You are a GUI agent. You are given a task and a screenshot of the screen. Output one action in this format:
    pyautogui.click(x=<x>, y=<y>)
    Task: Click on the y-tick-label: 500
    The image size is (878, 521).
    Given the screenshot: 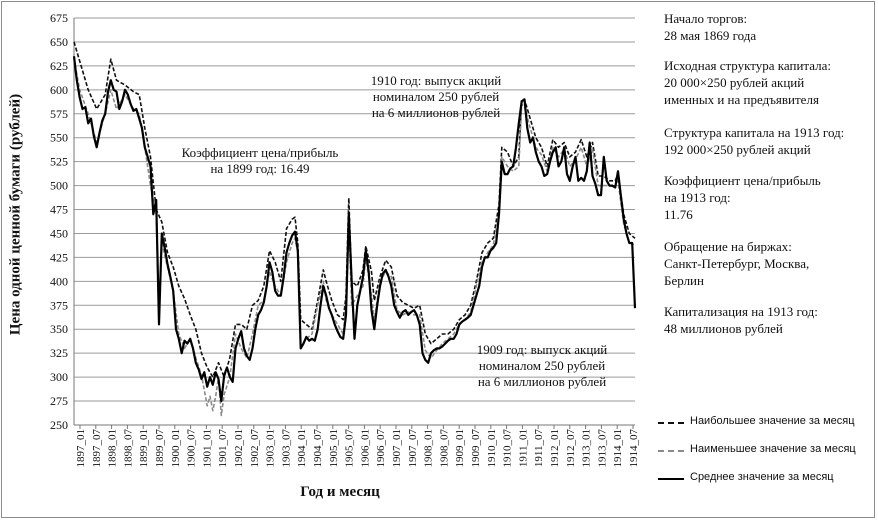 What is the action you would take?
    pyautogui.click(x=59, y=186)
    